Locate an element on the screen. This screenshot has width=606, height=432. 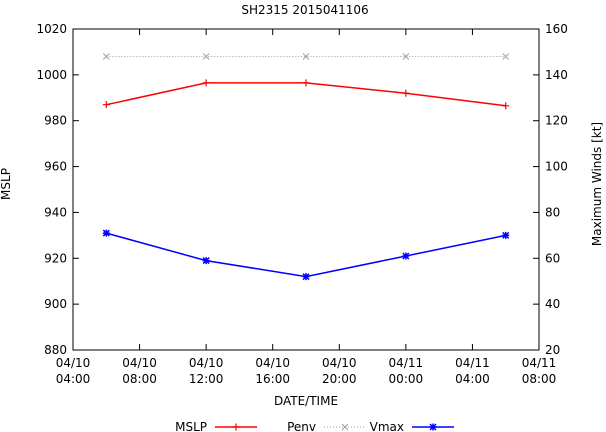
legend-label-mslp: MSLP is located at coordinates (191, 426).